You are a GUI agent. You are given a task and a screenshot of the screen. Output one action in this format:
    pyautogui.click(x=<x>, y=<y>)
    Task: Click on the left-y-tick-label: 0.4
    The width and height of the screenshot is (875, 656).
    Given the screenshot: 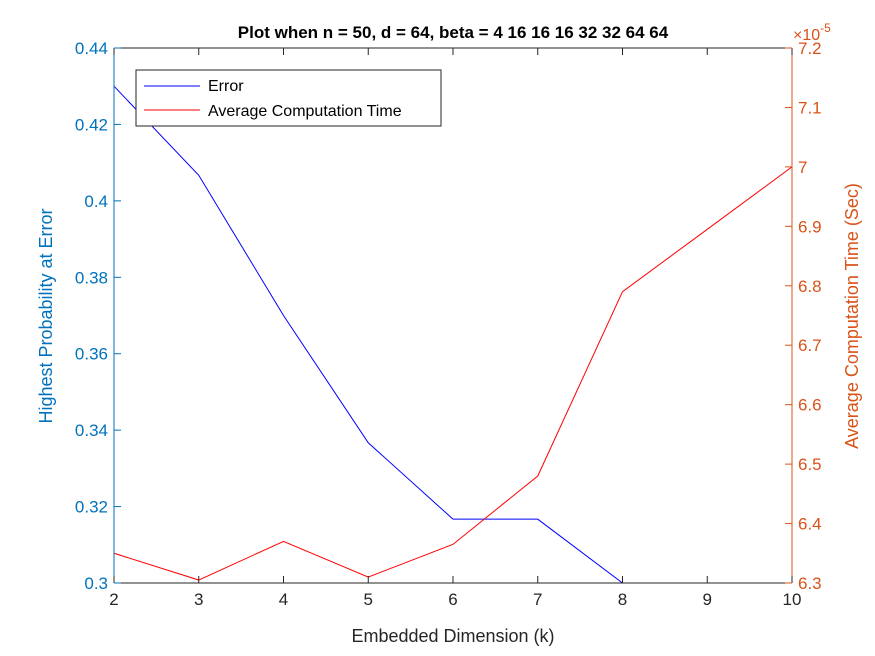 What is the action you would take?
    pyautogui.click(x=96, y=201)
    